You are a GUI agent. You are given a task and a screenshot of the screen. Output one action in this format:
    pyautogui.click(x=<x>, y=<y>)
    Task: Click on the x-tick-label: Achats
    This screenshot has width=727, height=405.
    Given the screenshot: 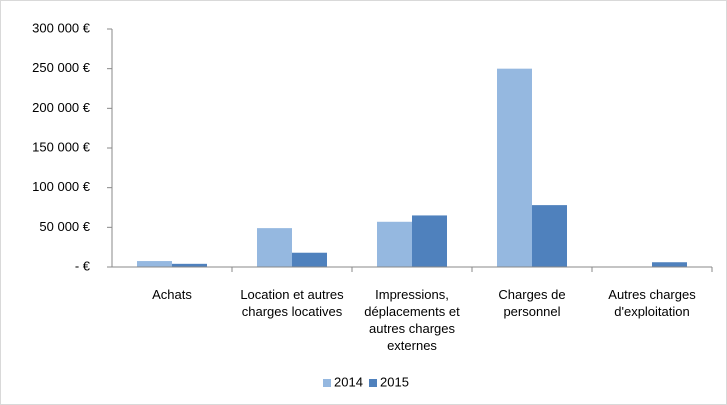 What is the action you would take?
    pyautogui.click(x=172, y=294)
    